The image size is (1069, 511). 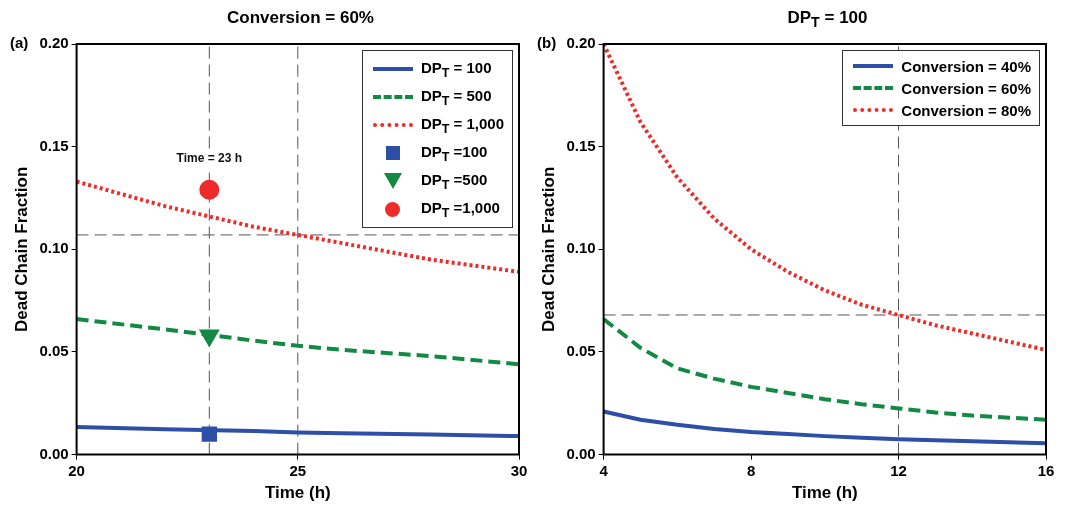 I want to click on x-tick-label: 20, so click(x=76, y=470).